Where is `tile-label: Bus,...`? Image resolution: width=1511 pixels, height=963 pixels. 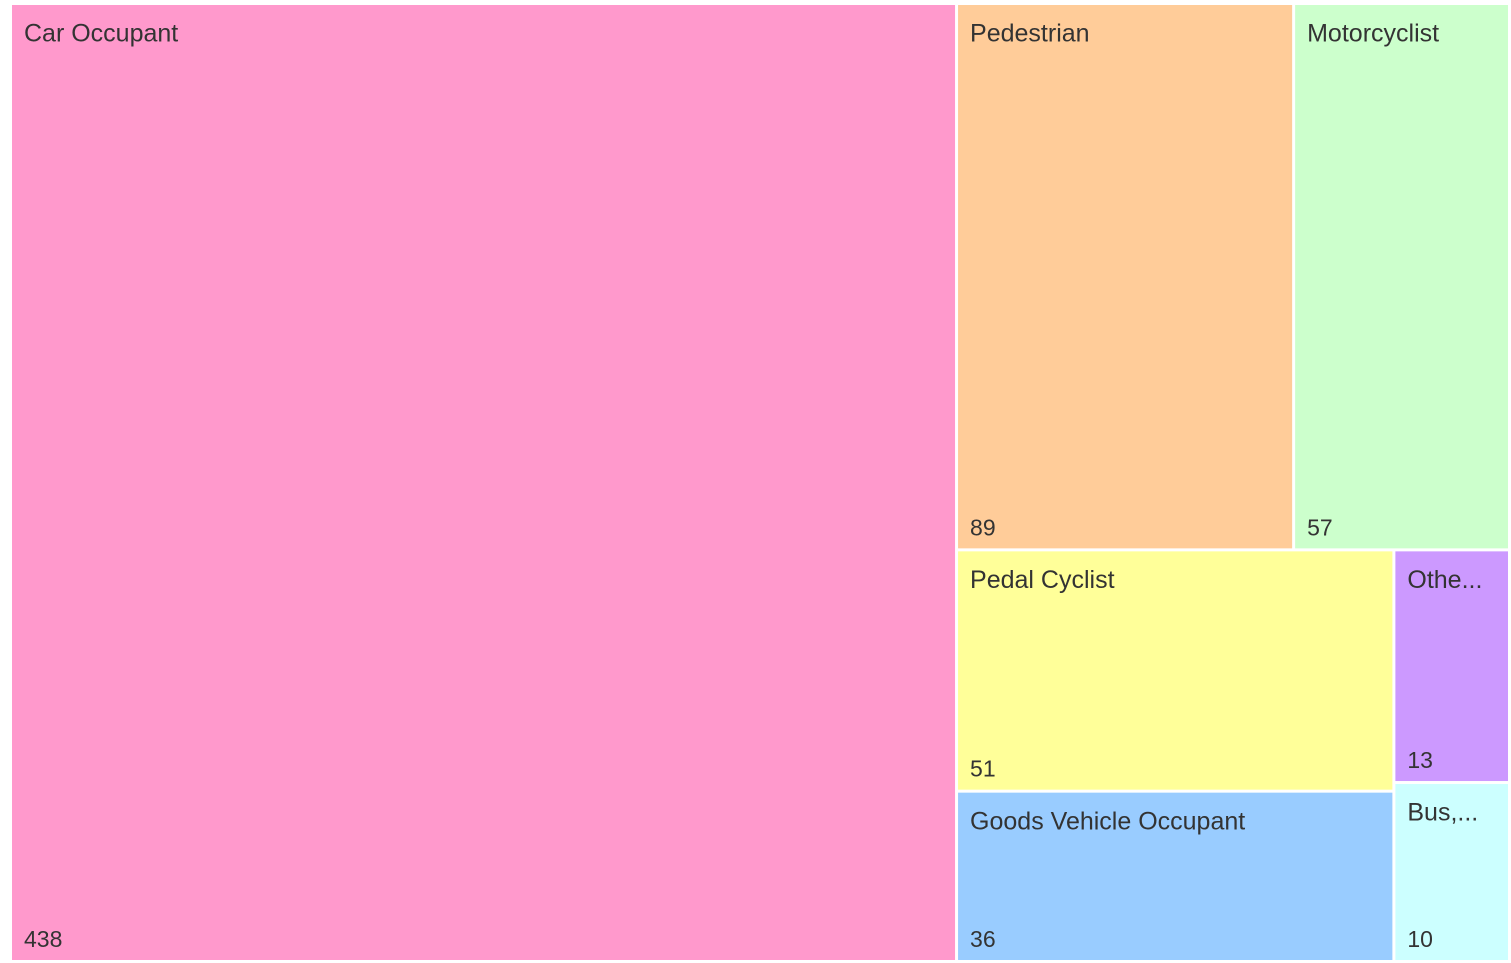
tile-label: Bus,... is located at coordinates (1442, 813).